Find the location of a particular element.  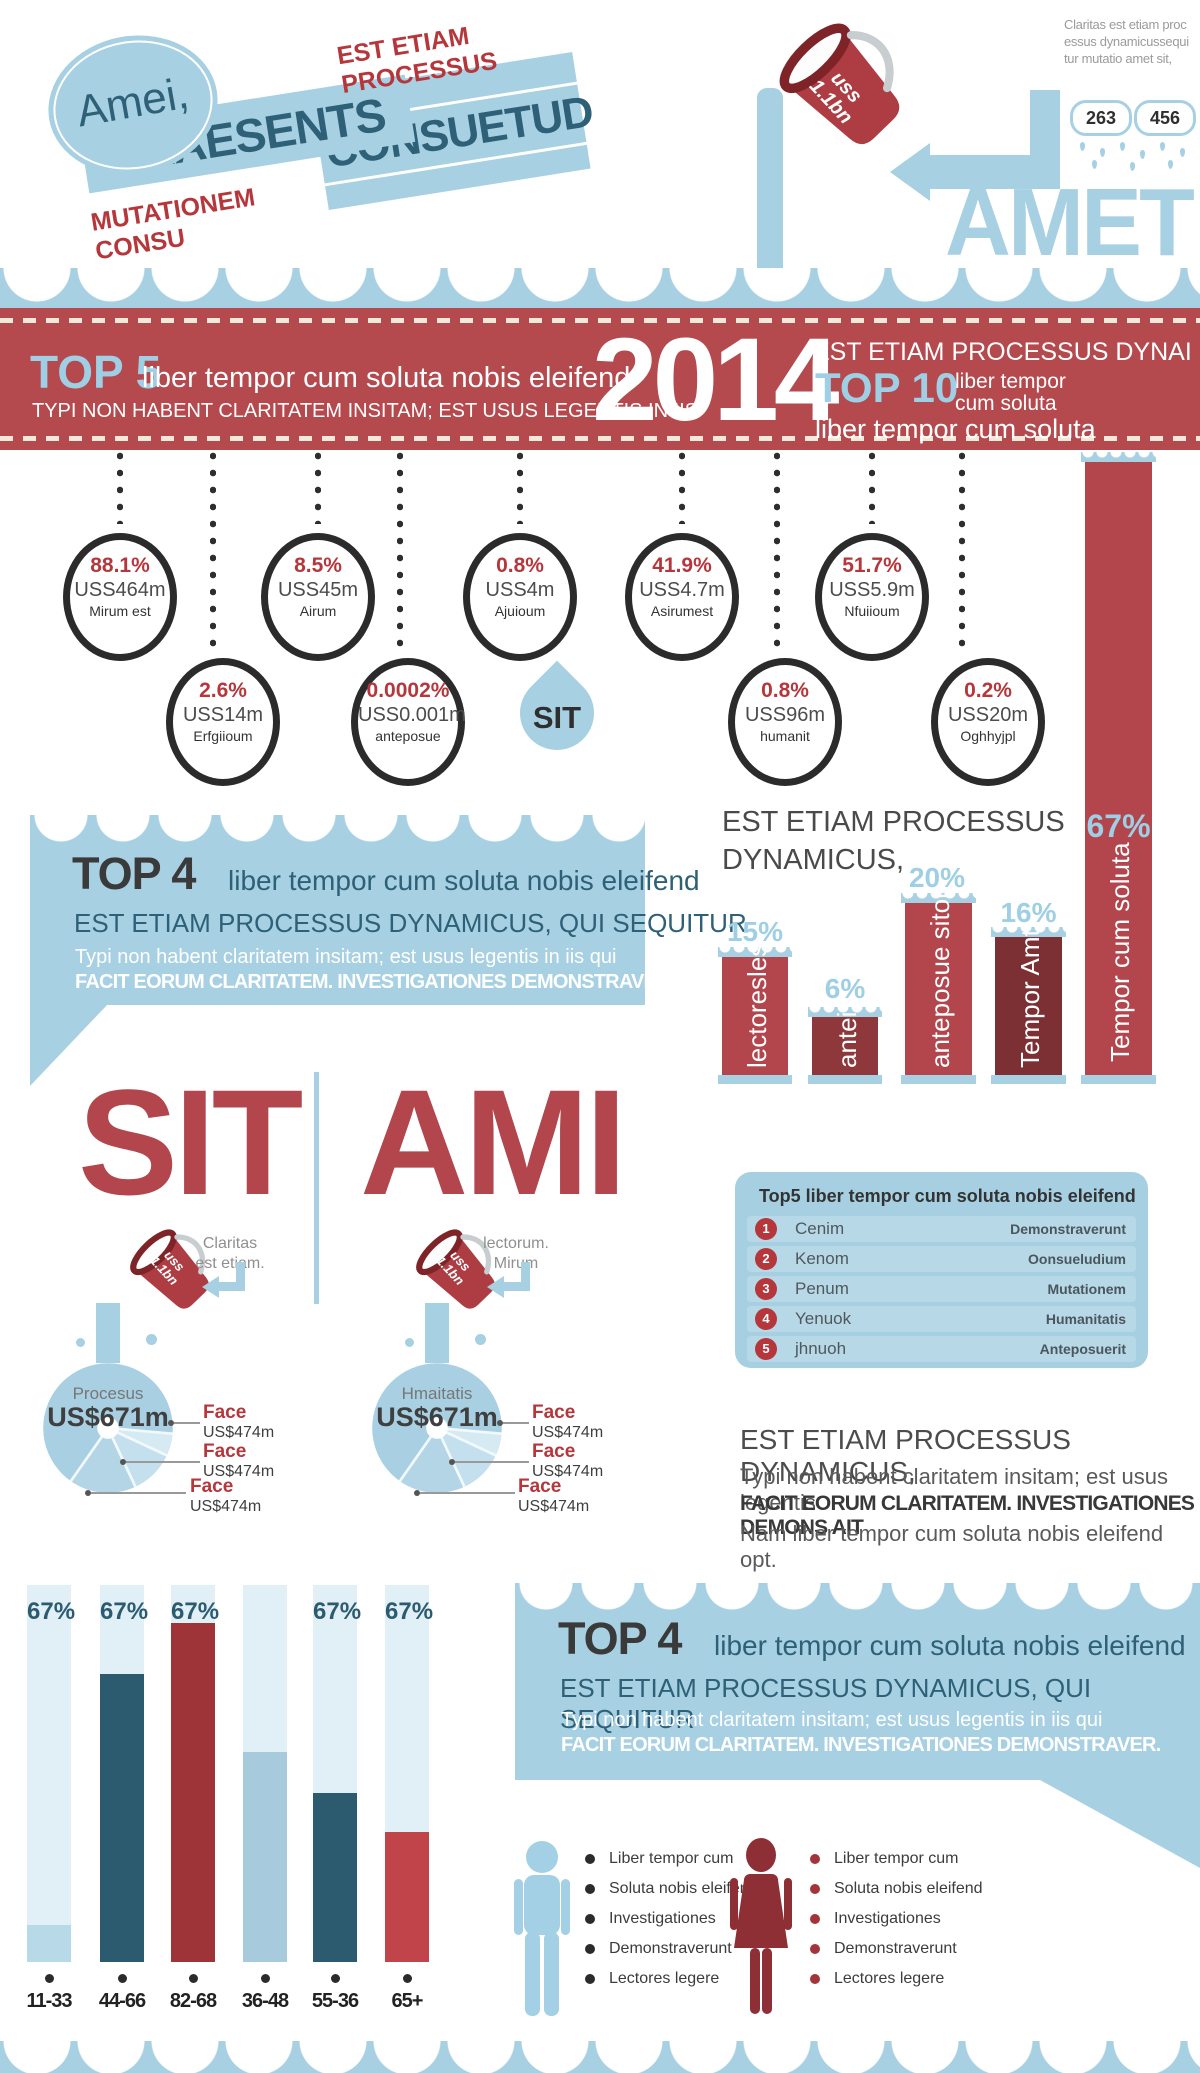

wave-band-bottom is located at coordinates (600, 2057).